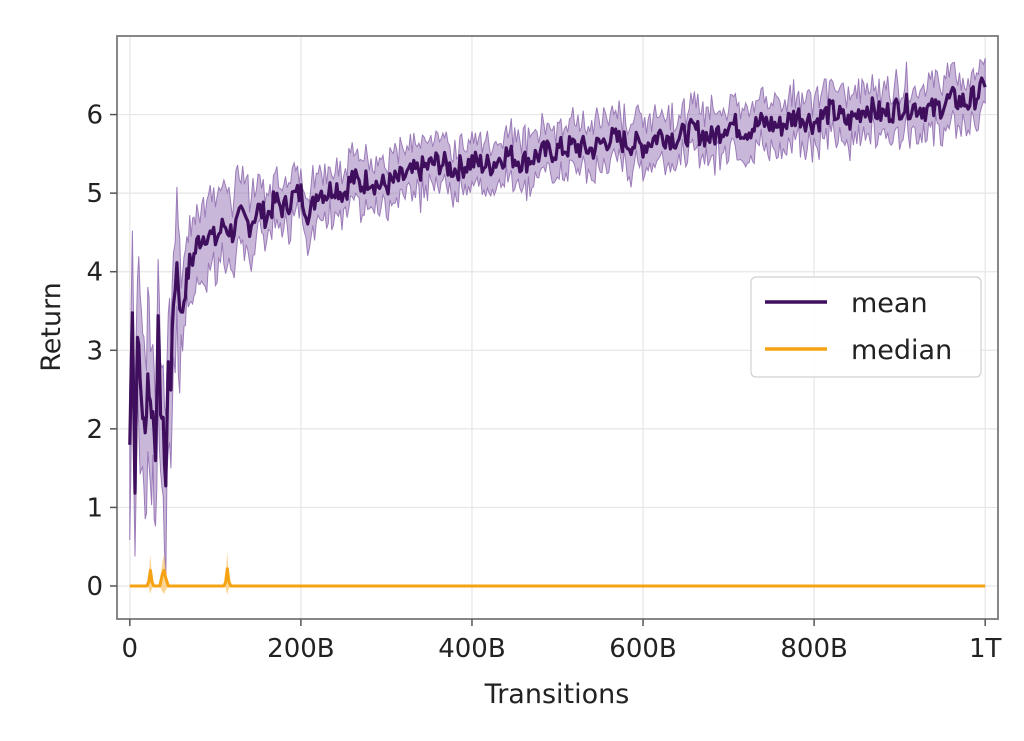 The height and width of the screenshot is (741, 1024). I want to click on x-tick-label: 200B, so click(300, 649).